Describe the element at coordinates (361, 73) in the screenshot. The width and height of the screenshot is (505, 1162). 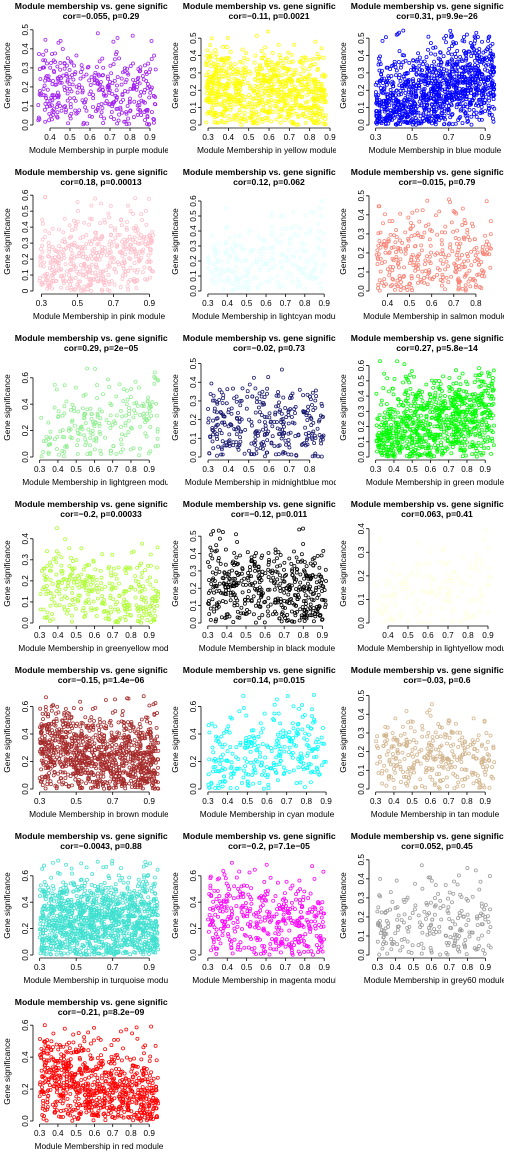
I see `y-tick-label: 0.3` at that location.